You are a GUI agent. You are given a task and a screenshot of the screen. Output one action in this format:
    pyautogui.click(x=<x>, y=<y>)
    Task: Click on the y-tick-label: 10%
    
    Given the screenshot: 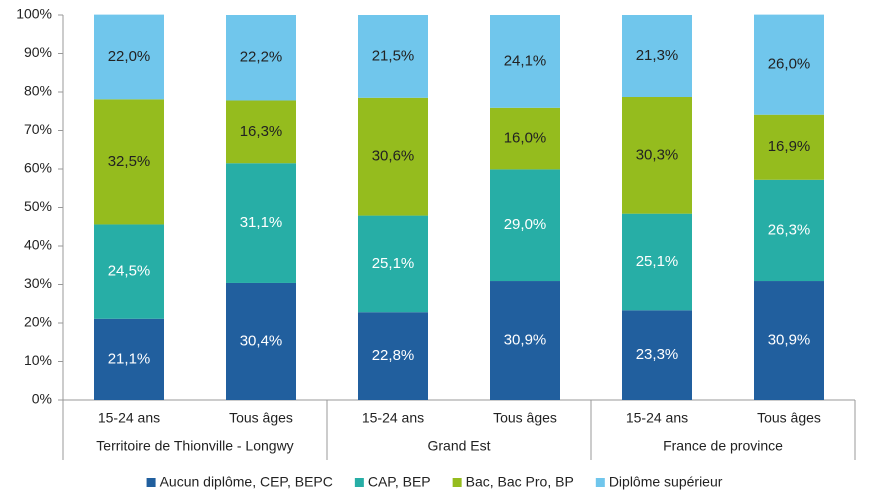 What is the action you would take?
    pyautogui.click(x=38, y=360)
    